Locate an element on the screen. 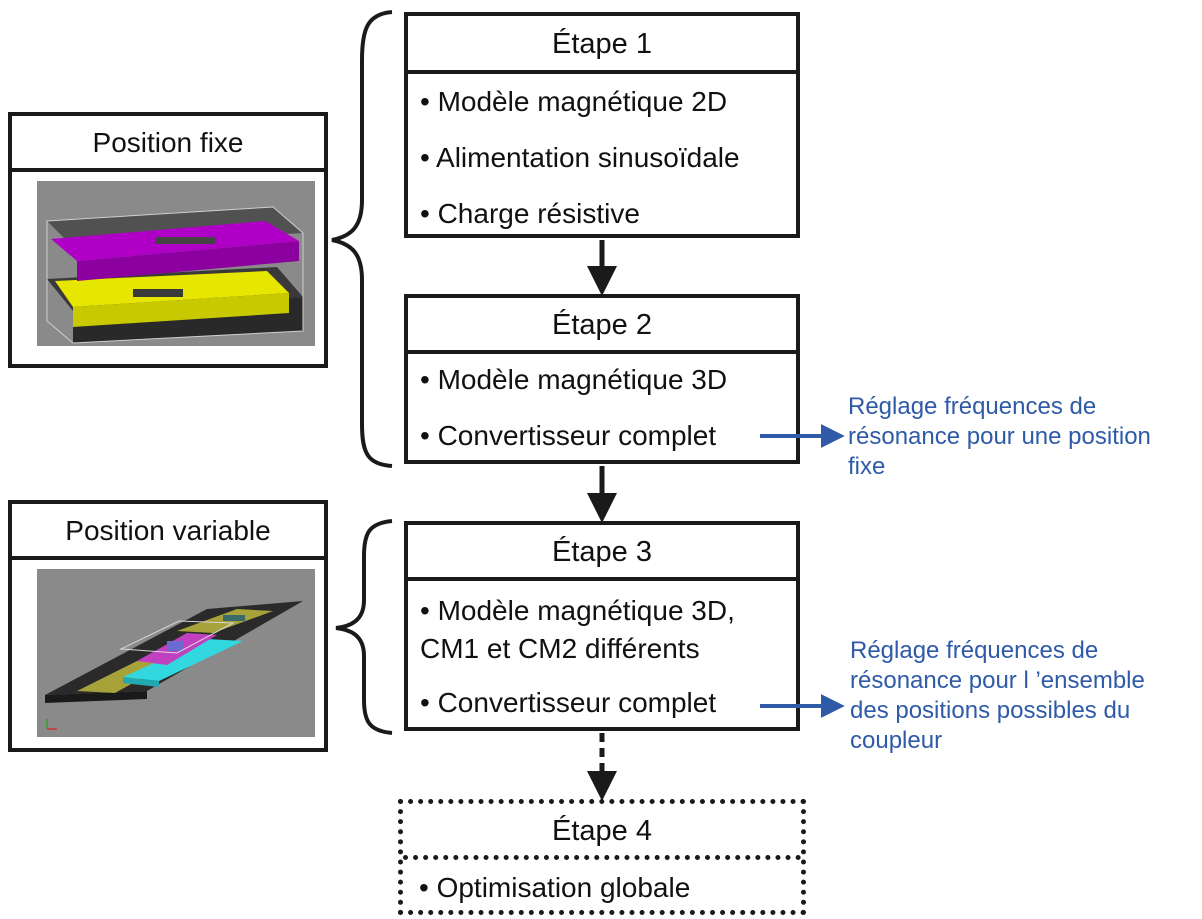  step-3-item-2: CM1 et CM2 différents is located at coordinates (560, 648).